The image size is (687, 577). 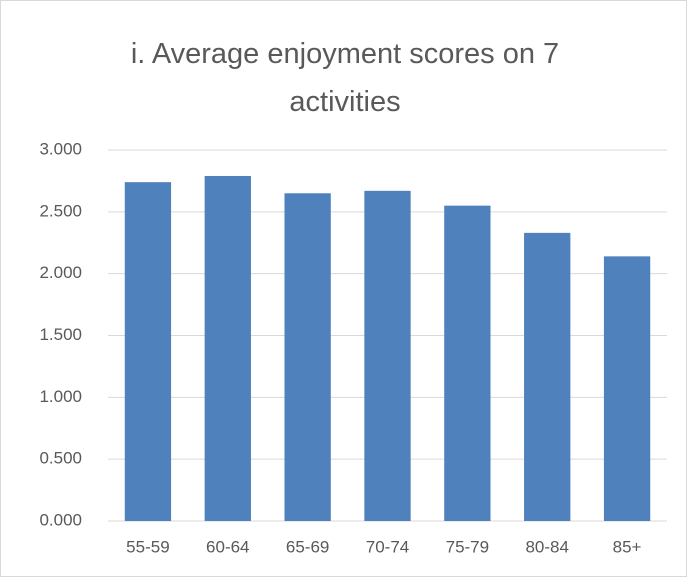 What do you see at coordinates (60, 458) in the screenshot?
I see `y-tick-label: 0.500` at bounding box center [60, 458].